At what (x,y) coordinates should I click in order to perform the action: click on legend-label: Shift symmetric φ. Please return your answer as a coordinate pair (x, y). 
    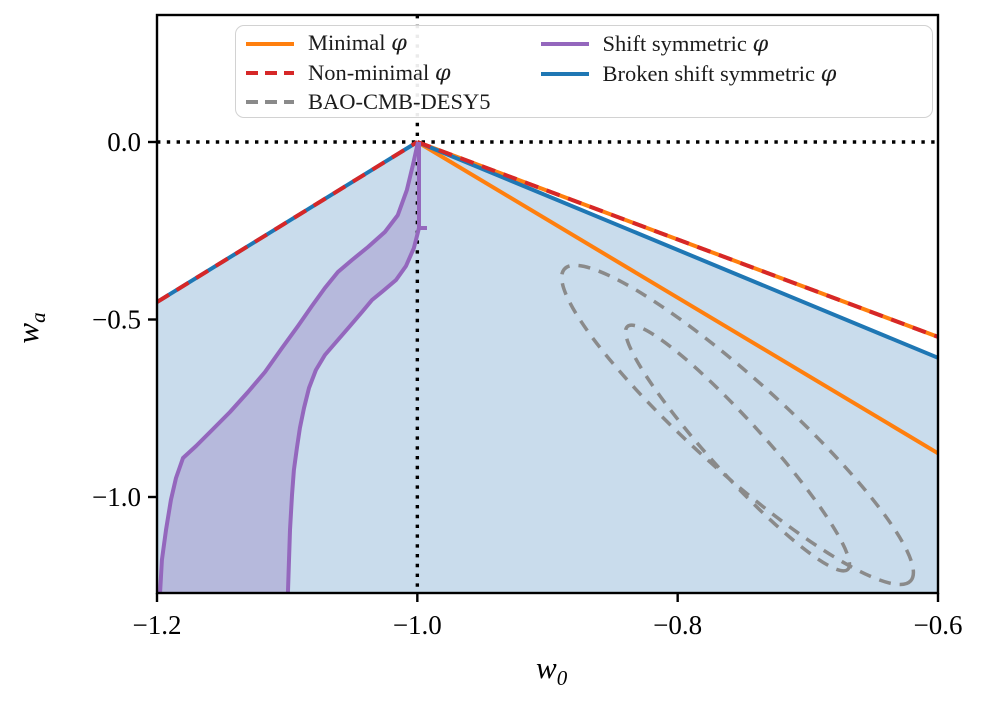
    Looking at the image, I should click on (685, 43).